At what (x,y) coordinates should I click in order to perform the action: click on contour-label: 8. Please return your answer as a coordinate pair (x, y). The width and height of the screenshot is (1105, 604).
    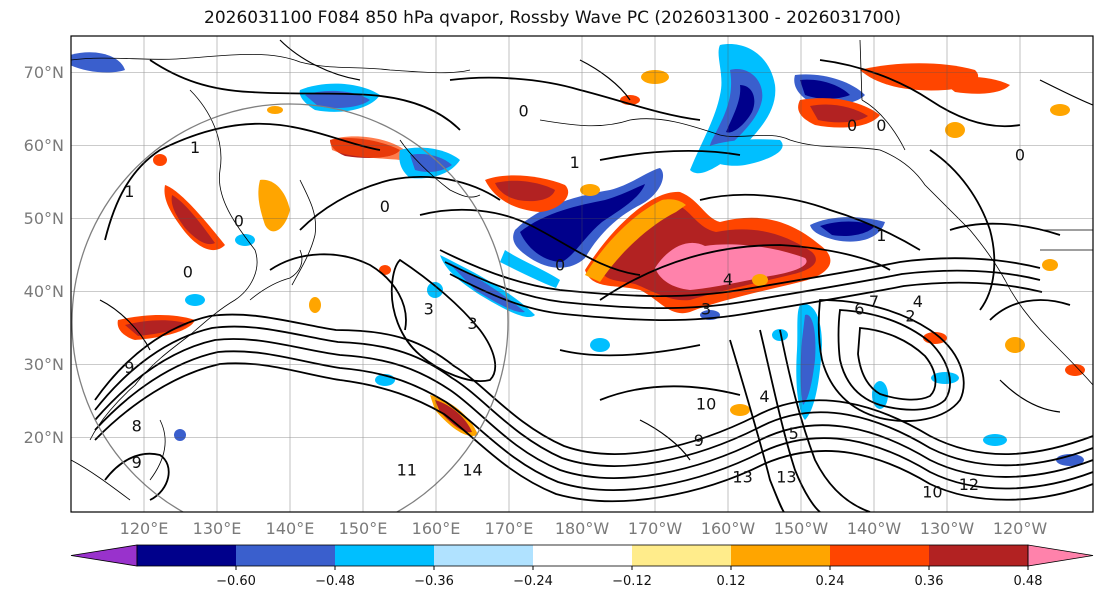
    Looking at the image, I should click on (137, 425).